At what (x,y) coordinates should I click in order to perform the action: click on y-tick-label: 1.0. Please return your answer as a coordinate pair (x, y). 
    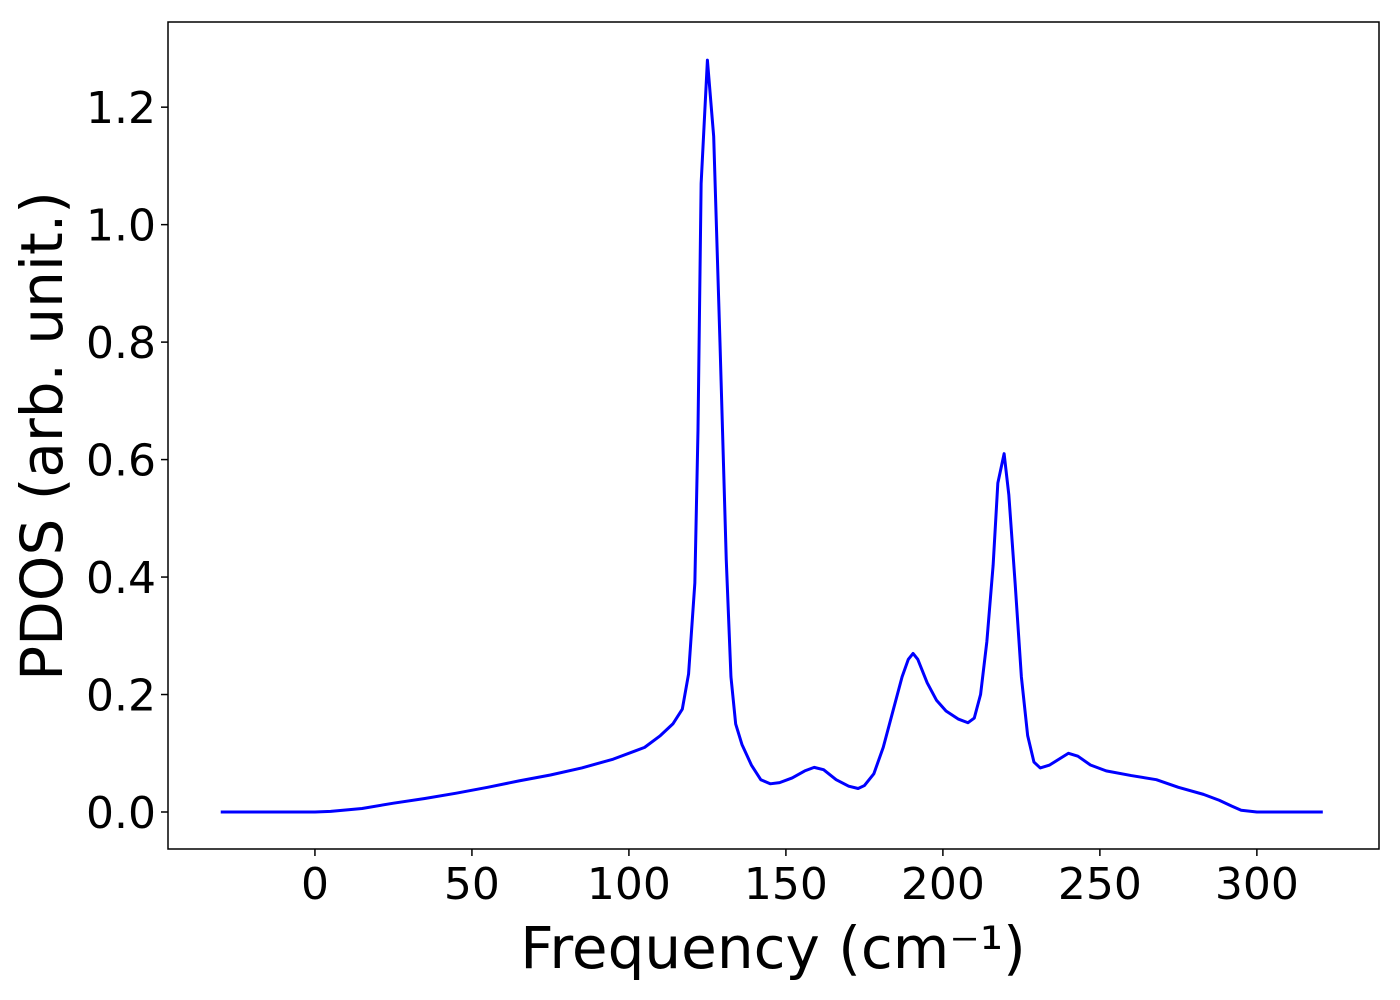
    Looking at the image, I should click on (121, 226).